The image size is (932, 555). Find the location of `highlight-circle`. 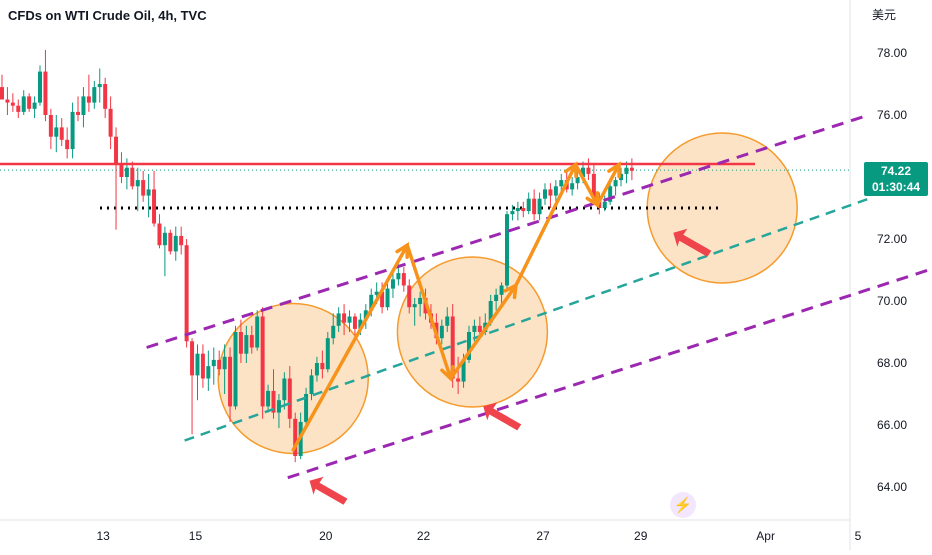

highlight-circle is located at coordinates (722, 208).